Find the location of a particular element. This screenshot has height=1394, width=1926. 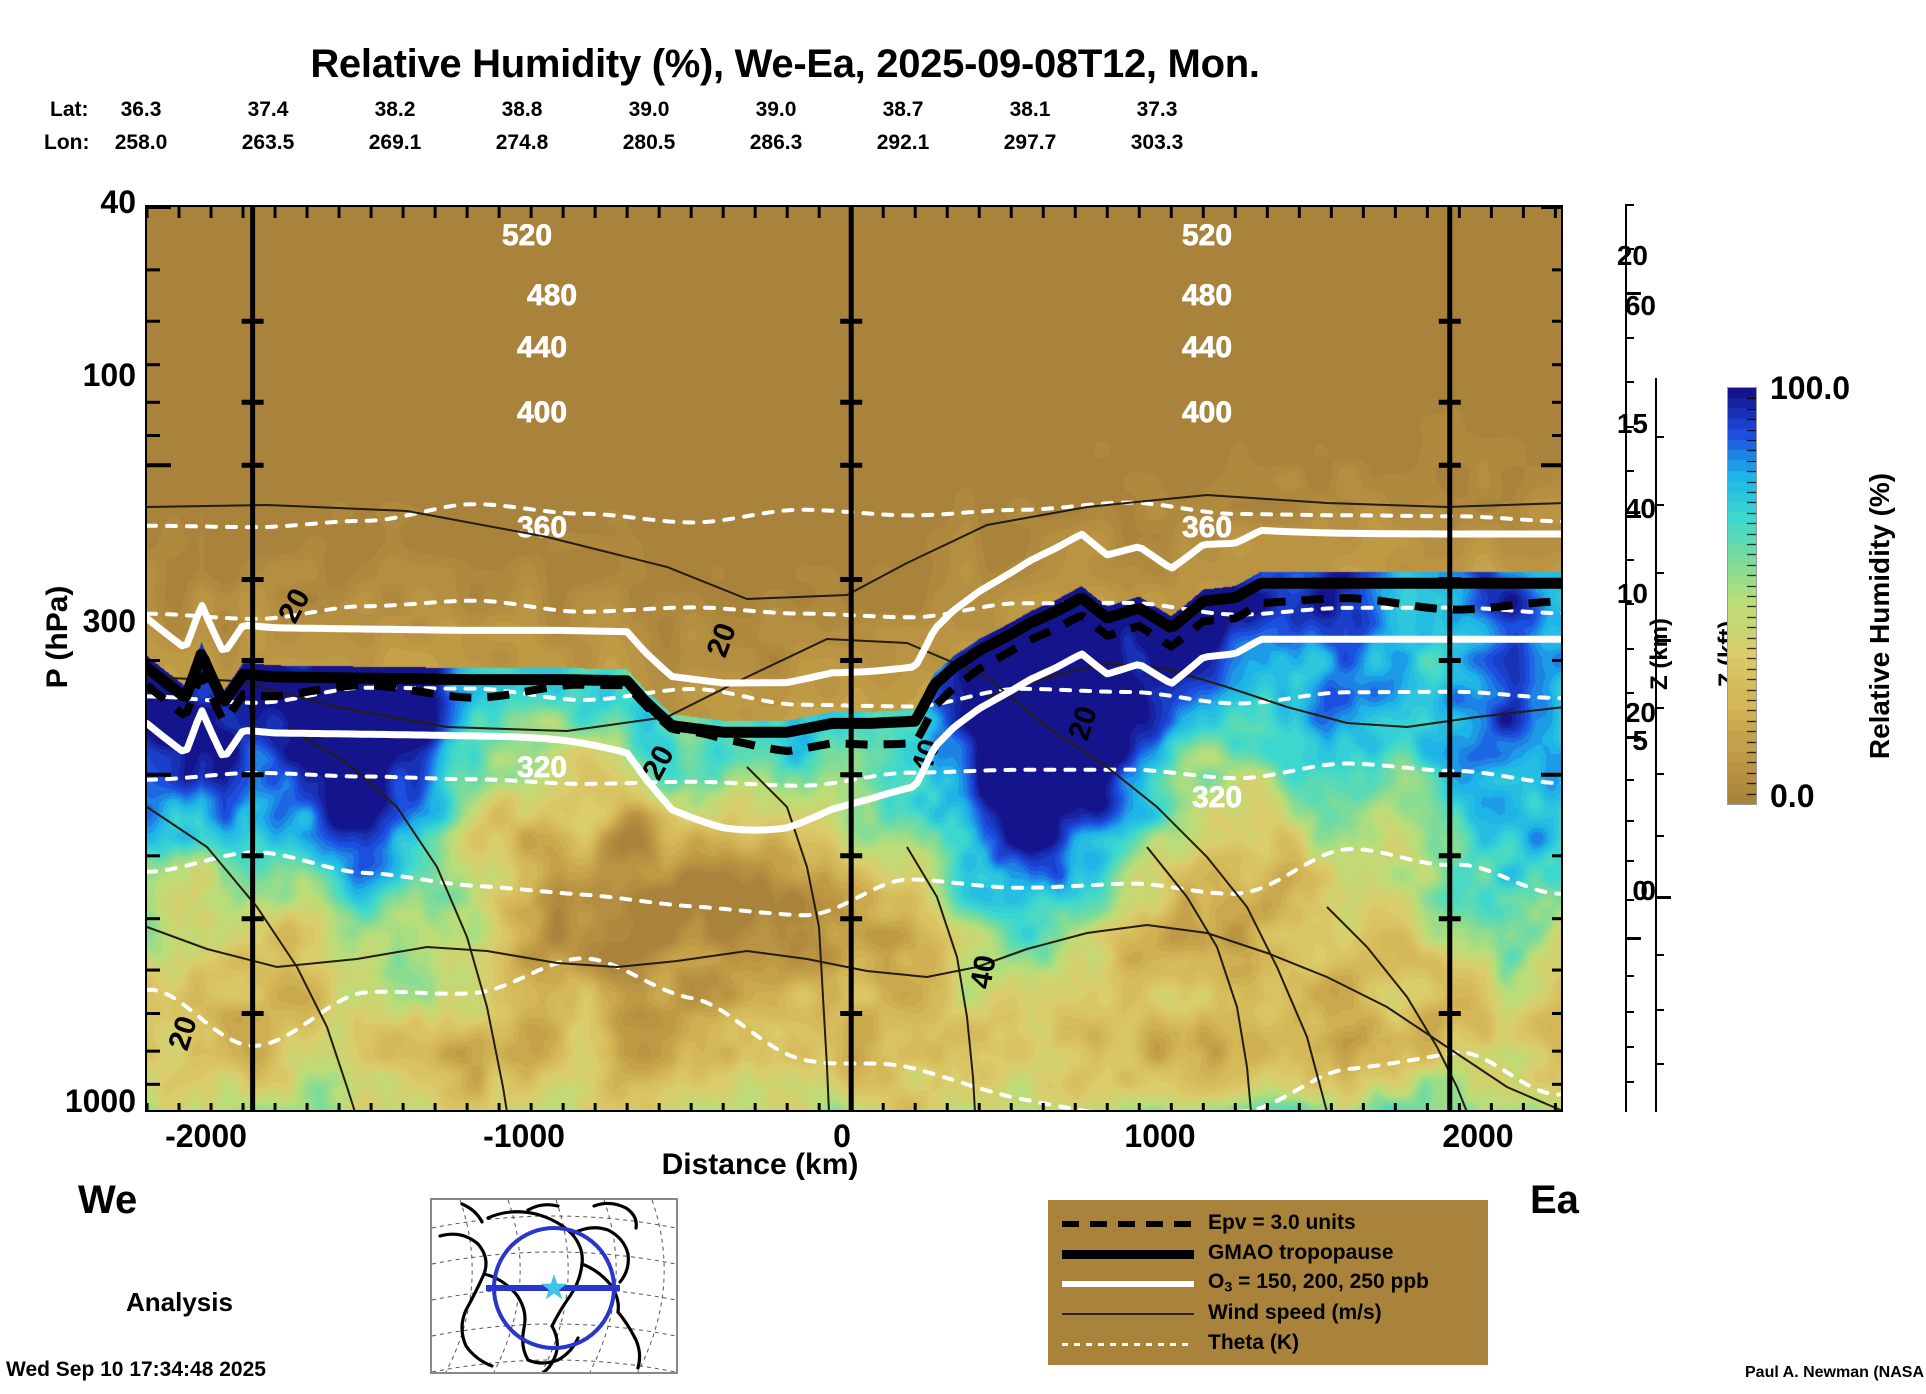

legend-label-ozone: O3 = 150, 200, 250 ppb is located at coordinates (1318, 1283).